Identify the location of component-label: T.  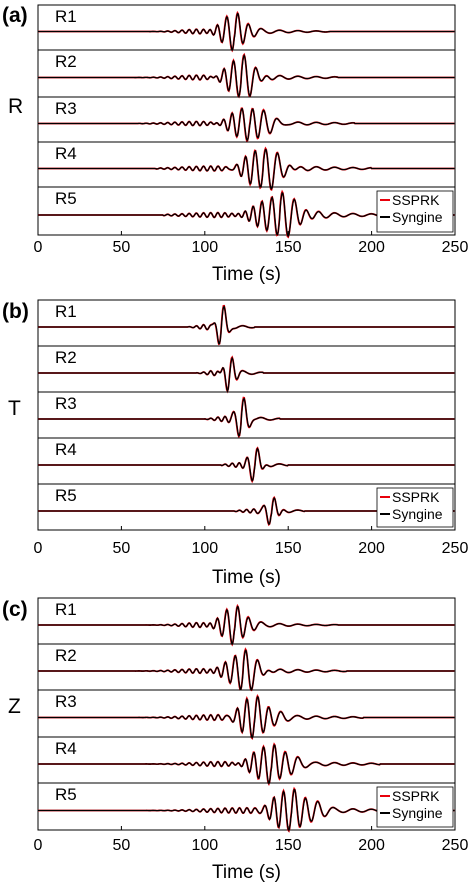
(14, 408).